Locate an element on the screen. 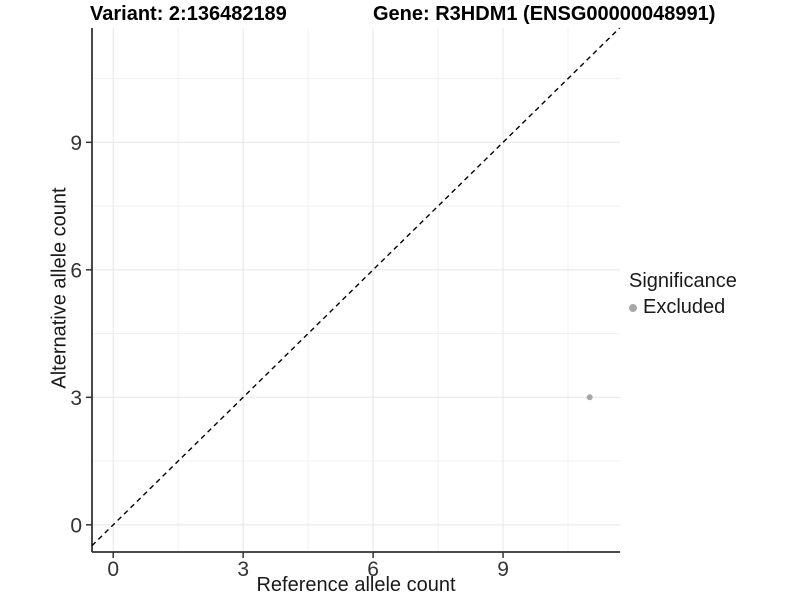 The height and width of the screenshot is (600, 800). legend-item-excluded: Excluded is located at coordinates (683, 307).